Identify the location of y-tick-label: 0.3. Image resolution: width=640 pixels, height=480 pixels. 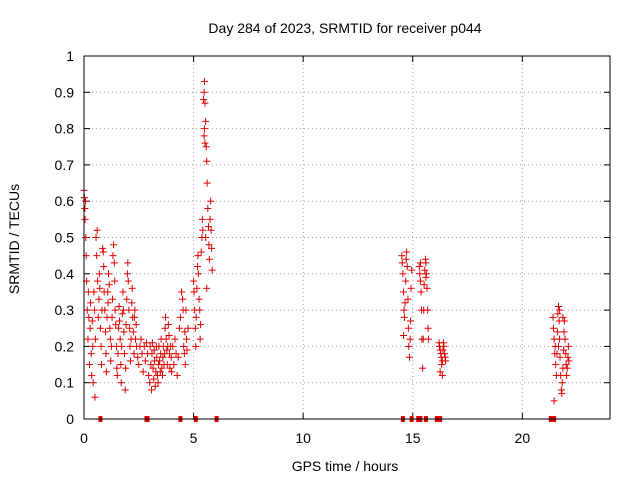
(65, 310).